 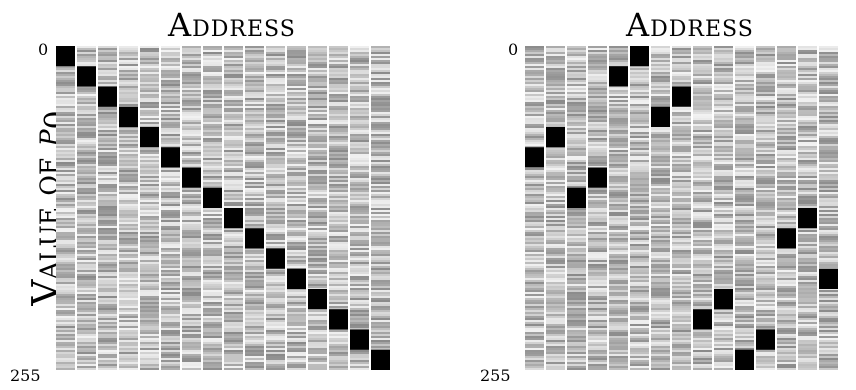 I want to click on left-y-tick-0: 0, so click(x=43, y=49).